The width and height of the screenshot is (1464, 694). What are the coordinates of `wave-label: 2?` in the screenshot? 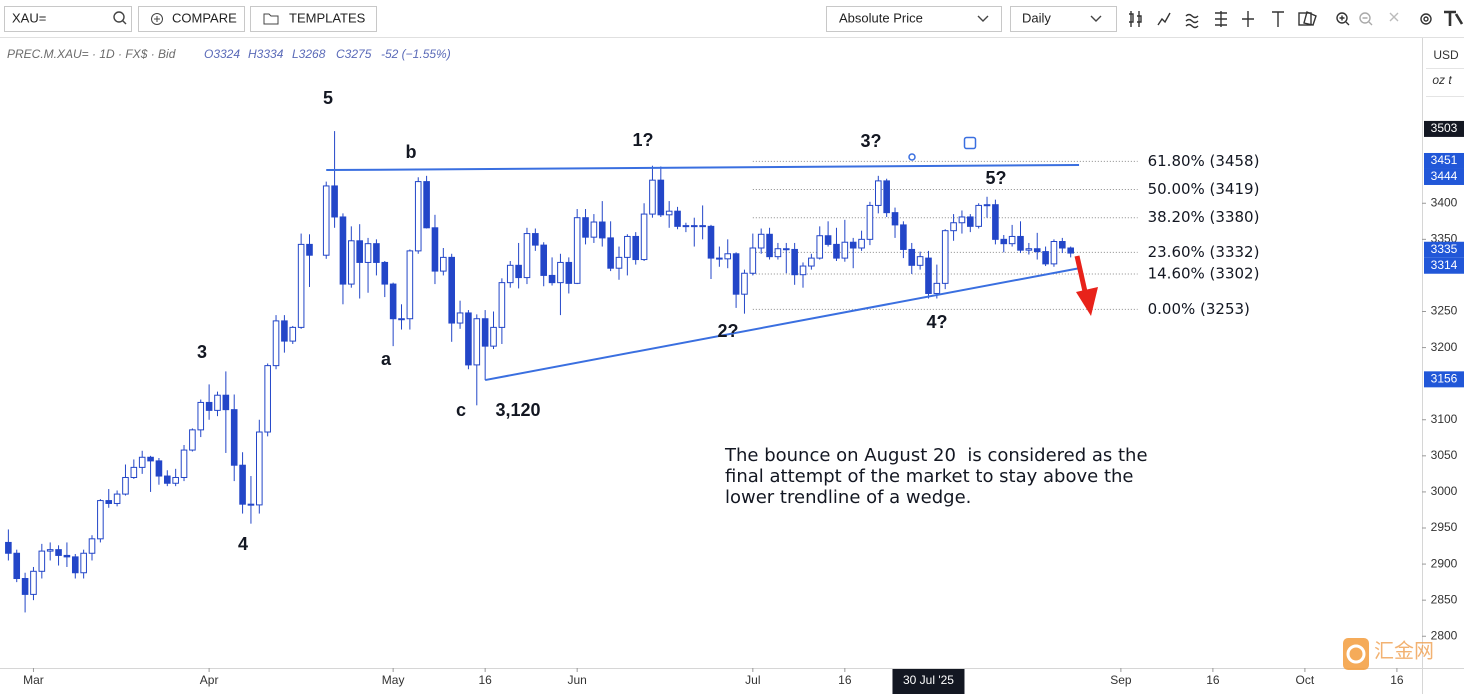 It's located at (727, 331).